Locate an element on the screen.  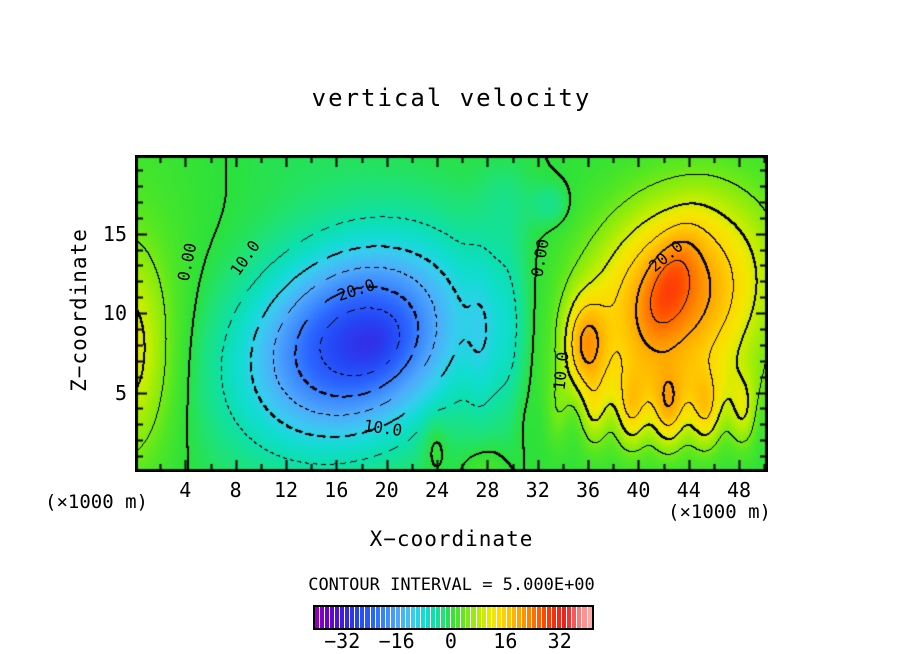
x-axis-tick-label: 24 is located at coordinates (437, 490).